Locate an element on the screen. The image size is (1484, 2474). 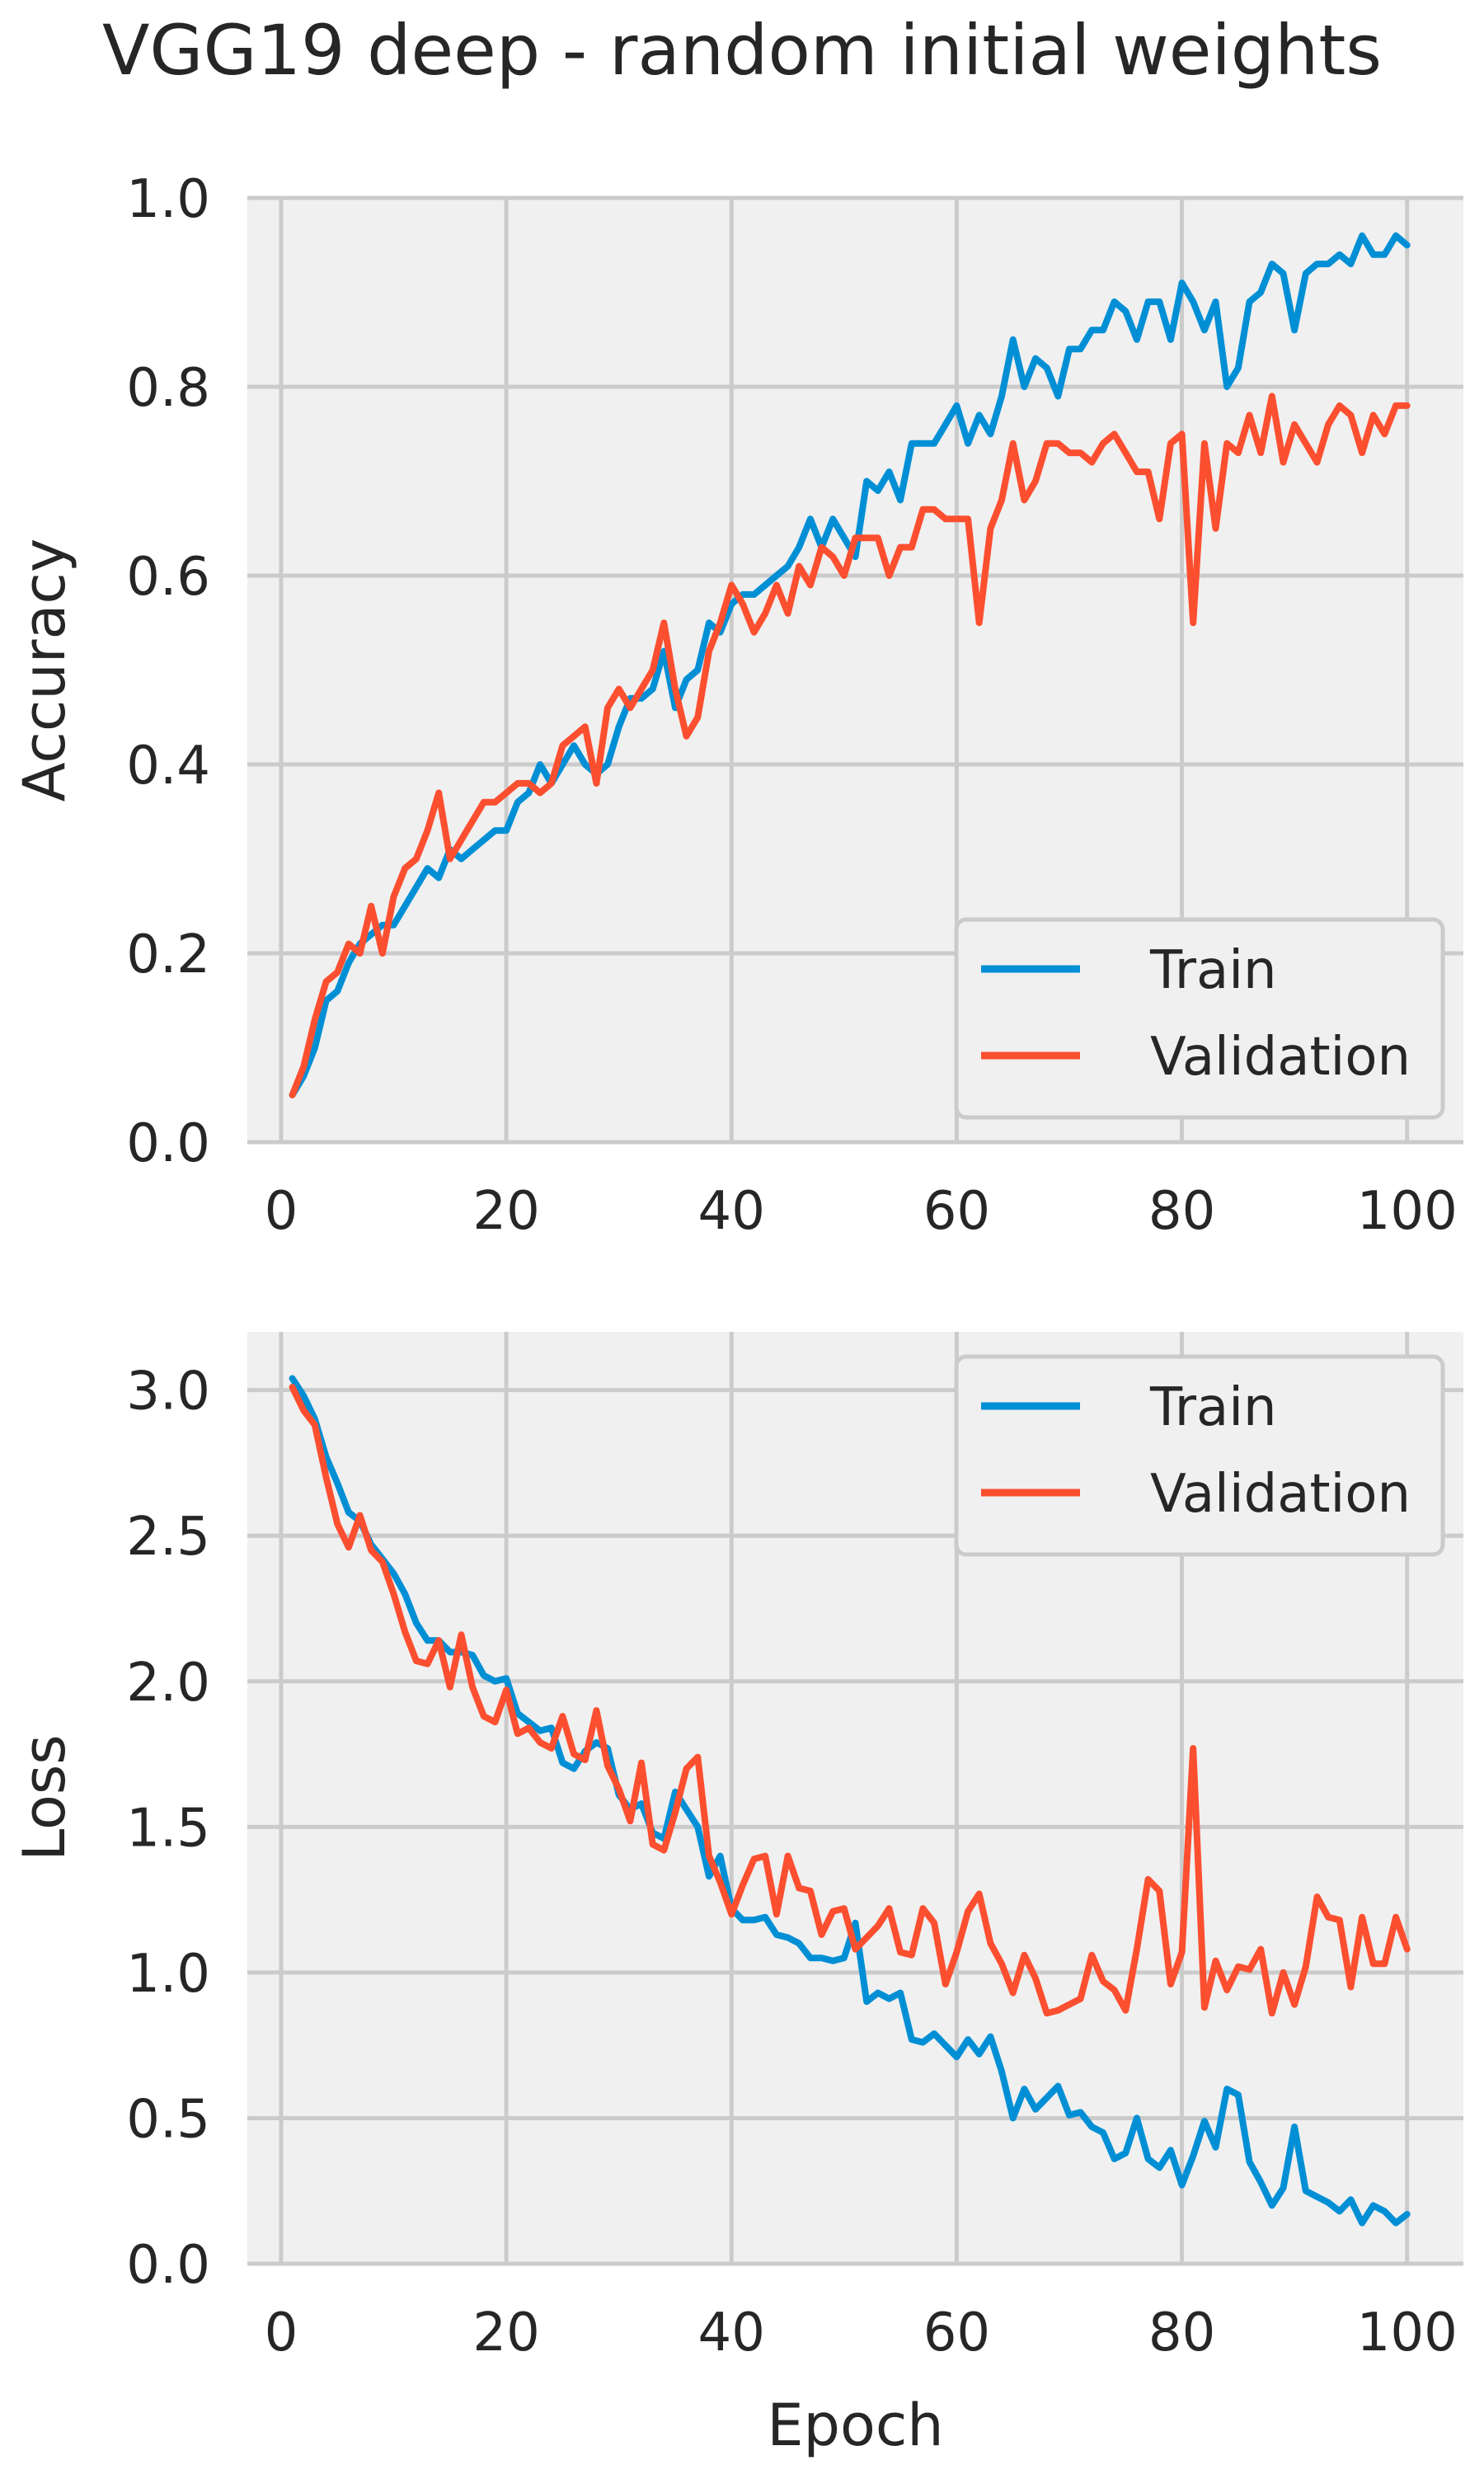
y-tick-label: 0.5 is located at coordinates (168, 2119).